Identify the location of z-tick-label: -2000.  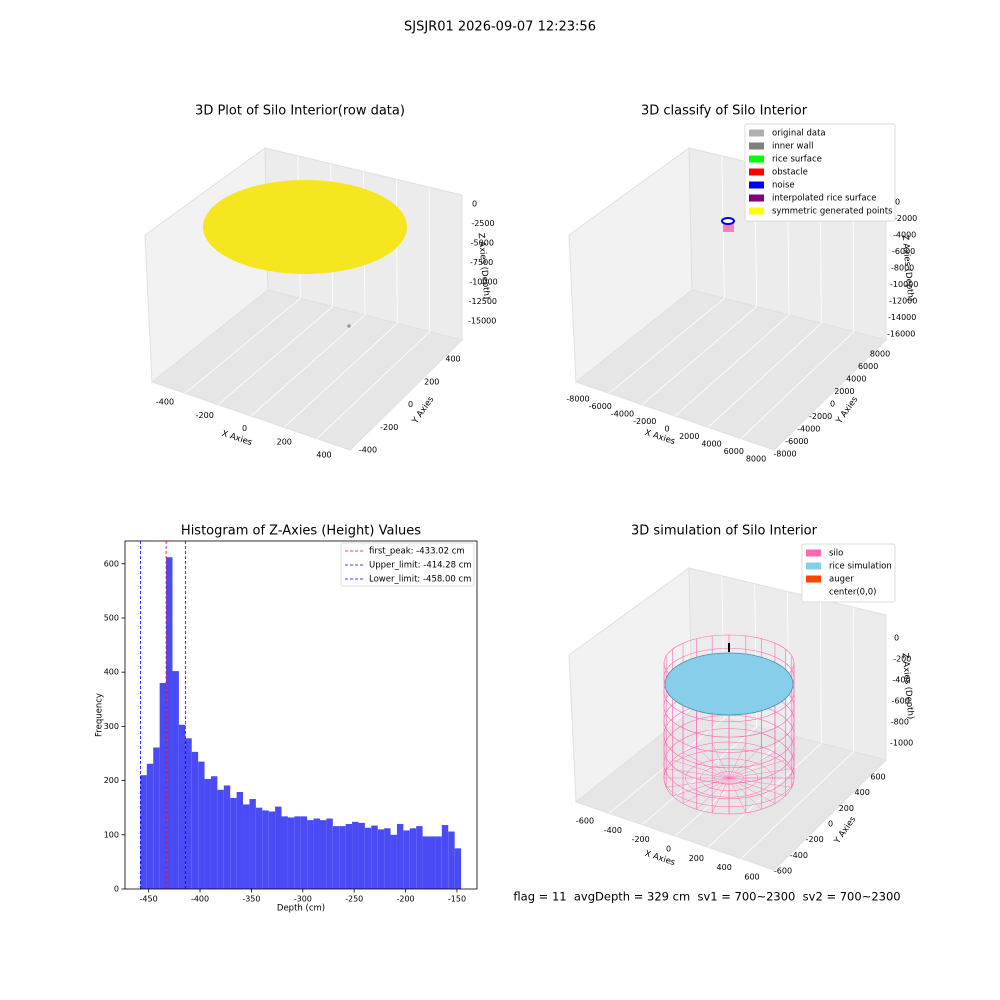
(905, 218).